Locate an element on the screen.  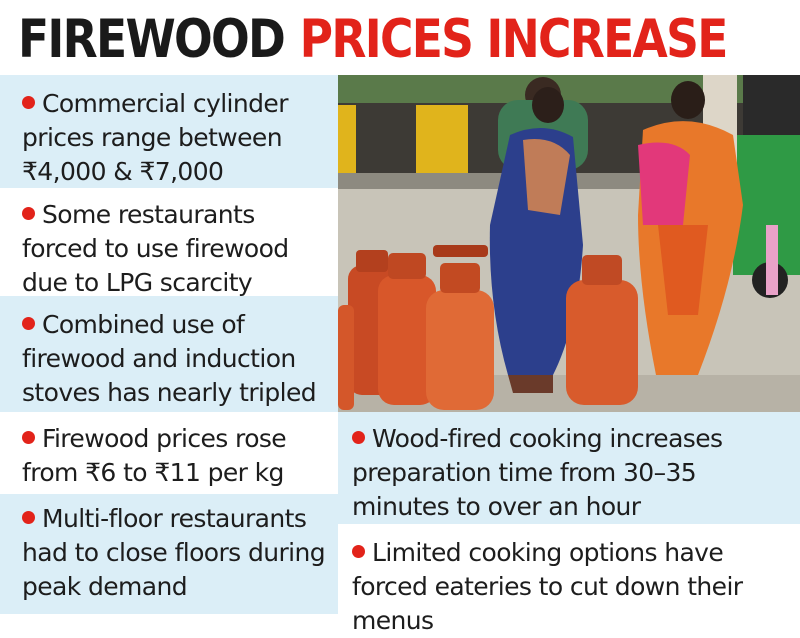
headline: FIREWOOD PRICES INCREASE is located at coordinates (373, 39).